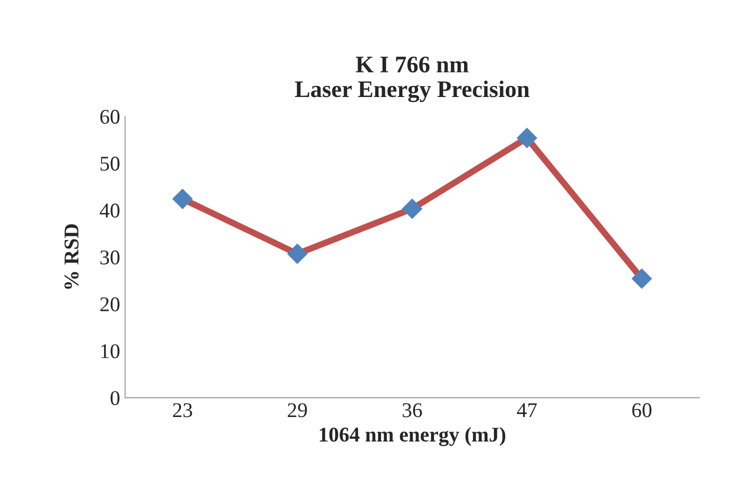 This screenshot has height=485, width=736. What do you see at coordinates (110, 117) in the screenshot?
I see `y-tick-label: 60` at bounding box center [110, 117].